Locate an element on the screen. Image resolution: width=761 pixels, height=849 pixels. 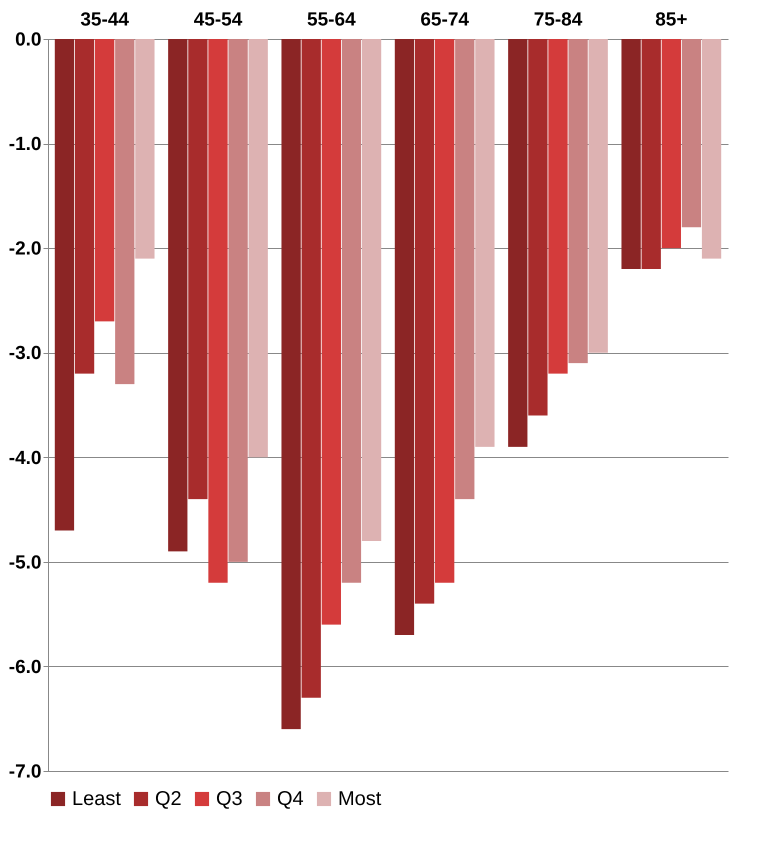
y-tick-label: -6.0 is located at coordinates (25, 667).